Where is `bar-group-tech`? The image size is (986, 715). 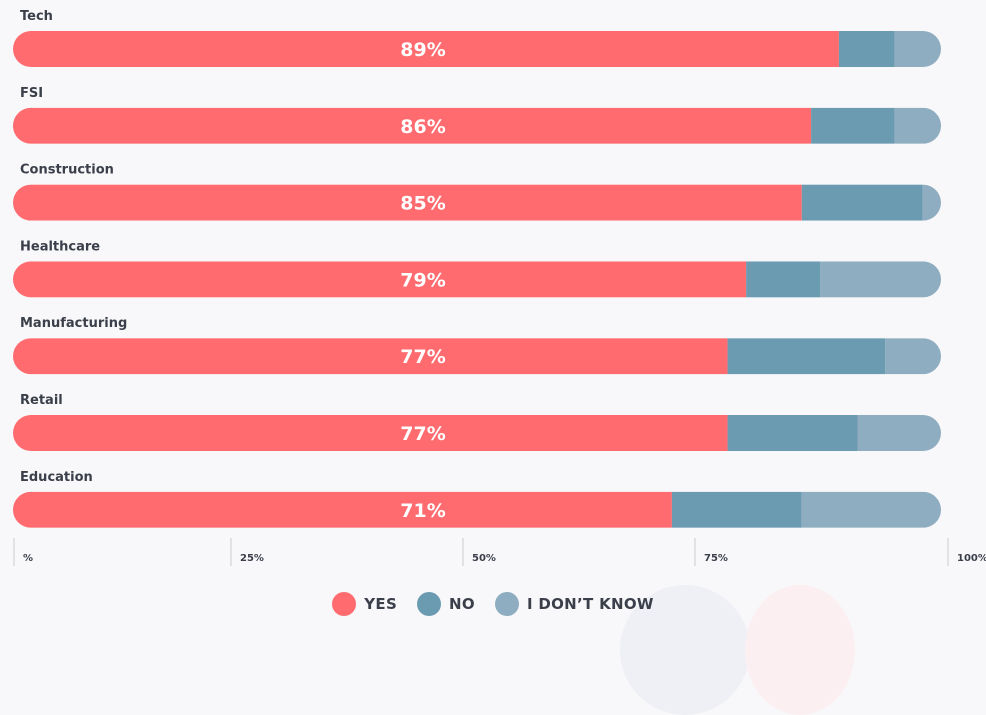
bar-group-tech is located at coordinates (477, 49).